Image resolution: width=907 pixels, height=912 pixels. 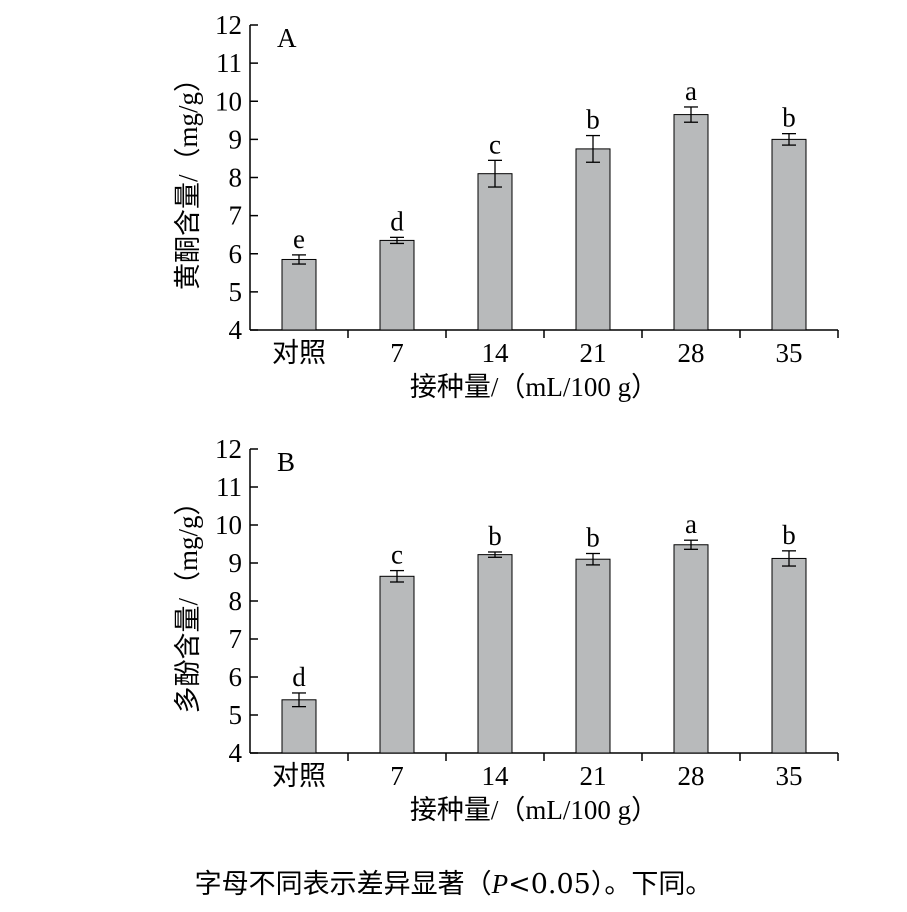 What do you see at coordinates (500, 884) in the screenshot?
I see `caption-p-symbol: P` at bounding box center [500, 884].